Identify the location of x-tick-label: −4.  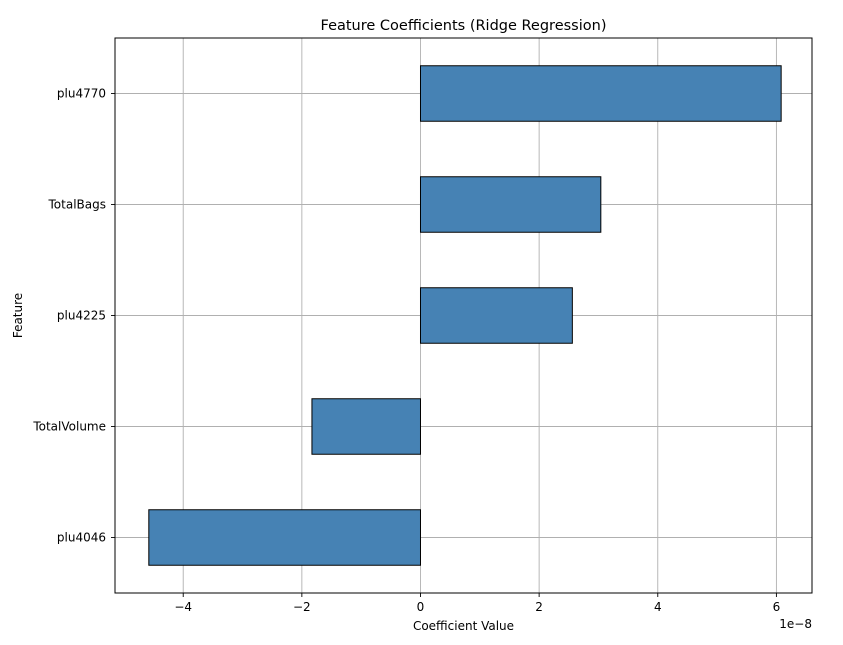
(183, 607).